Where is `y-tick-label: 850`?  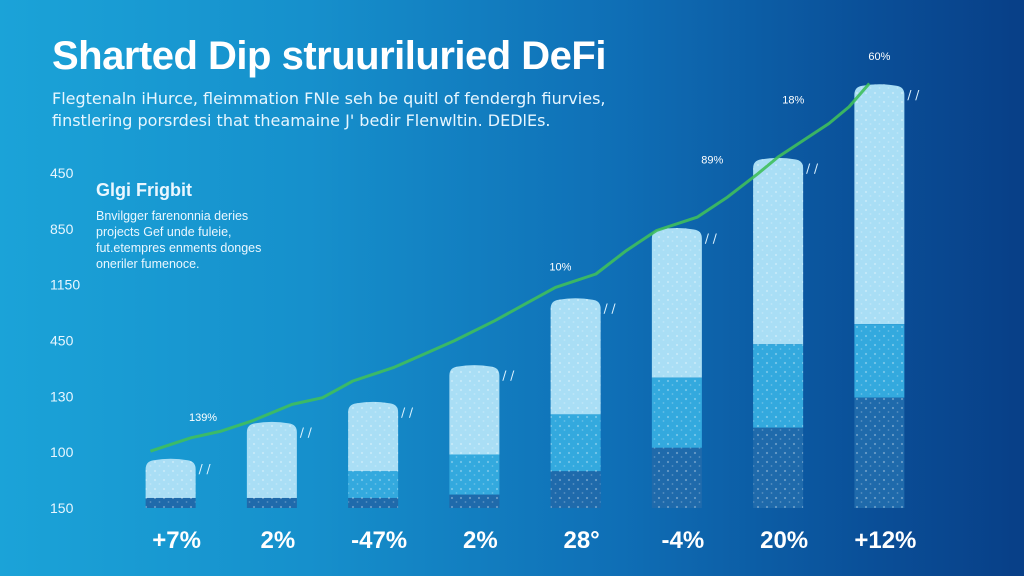 y-tick-label: 850 is located at coordinates (62, 229).